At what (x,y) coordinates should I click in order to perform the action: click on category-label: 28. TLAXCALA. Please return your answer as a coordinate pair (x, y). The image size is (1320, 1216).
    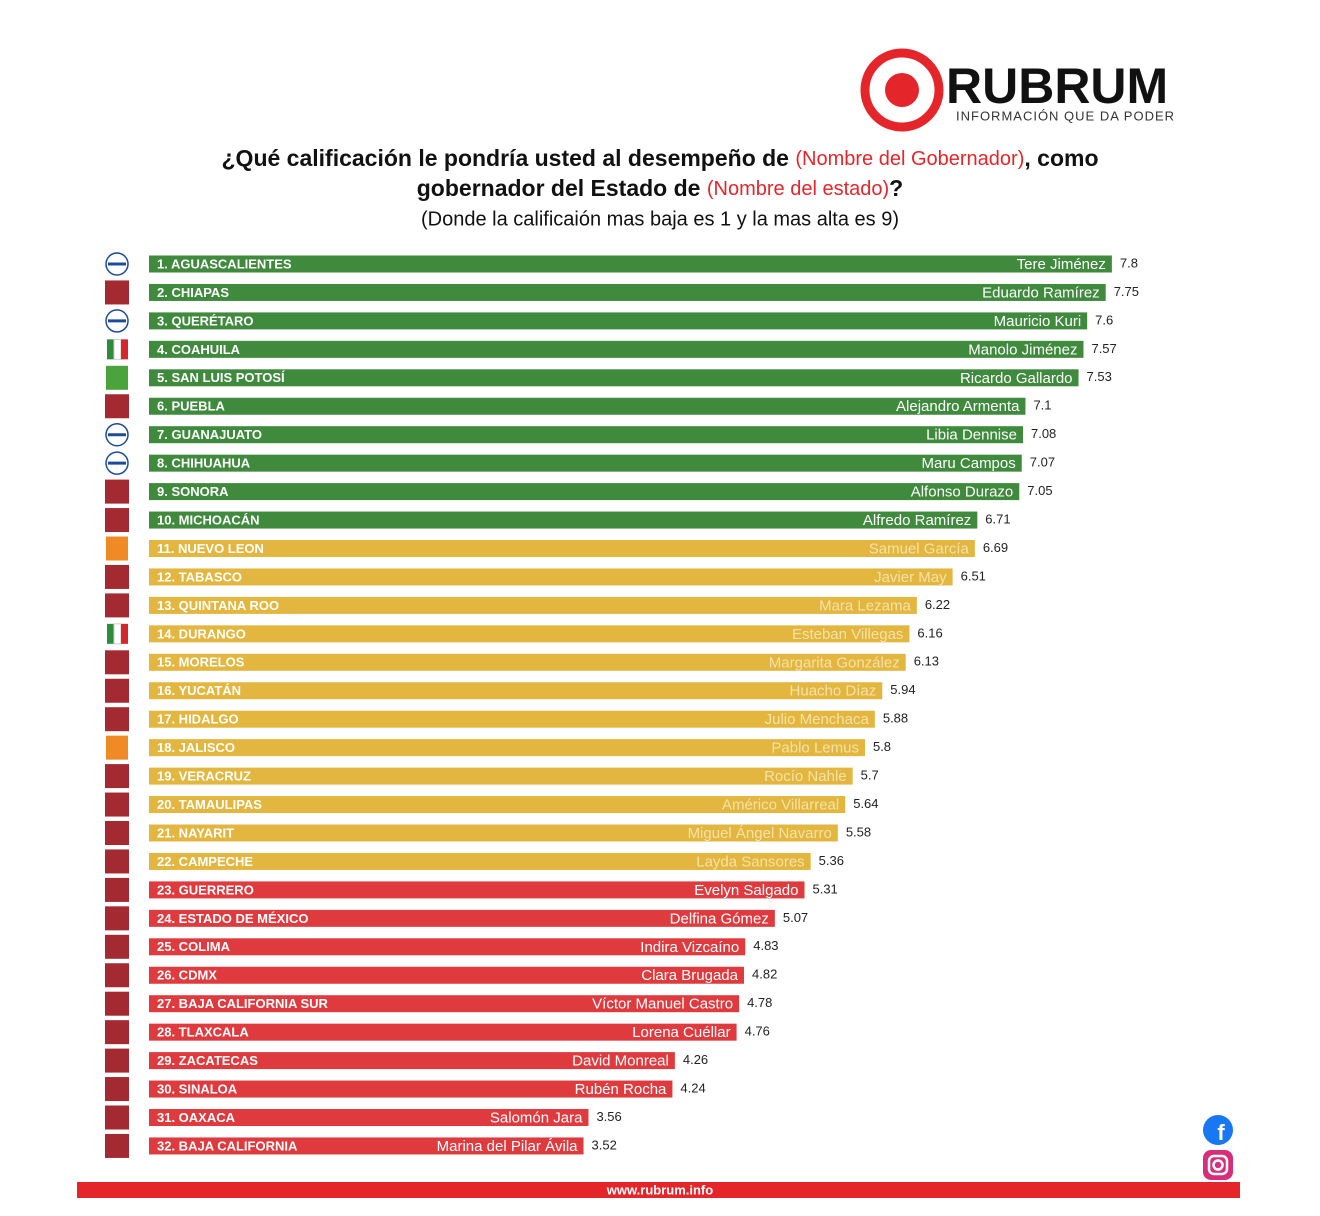
    Looking at the image, I should click on (203, 1032).